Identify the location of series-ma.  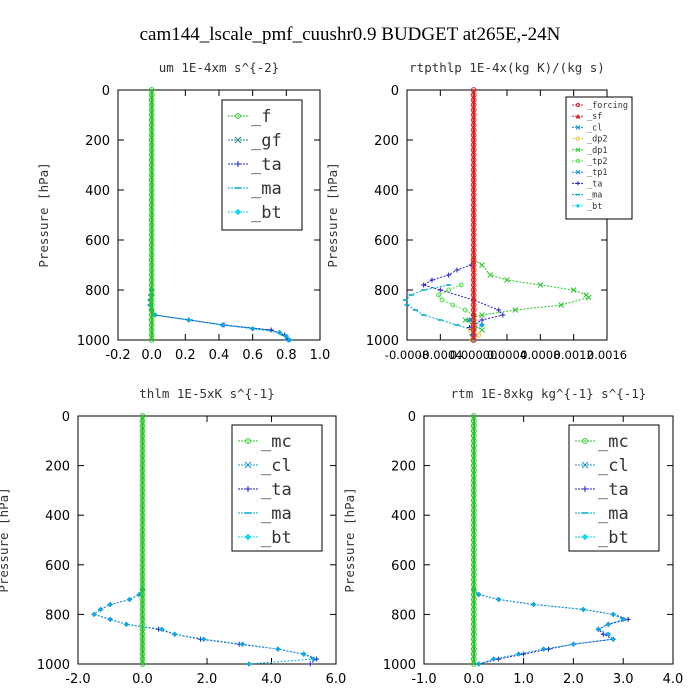
(218, 315).